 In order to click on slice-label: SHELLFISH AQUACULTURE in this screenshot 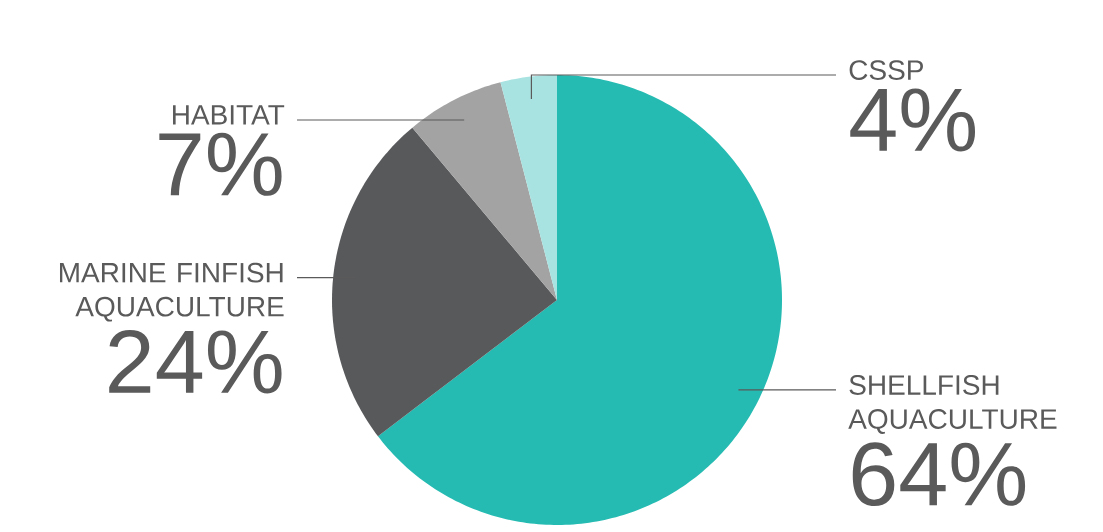, I will do `click(952, 404)`.